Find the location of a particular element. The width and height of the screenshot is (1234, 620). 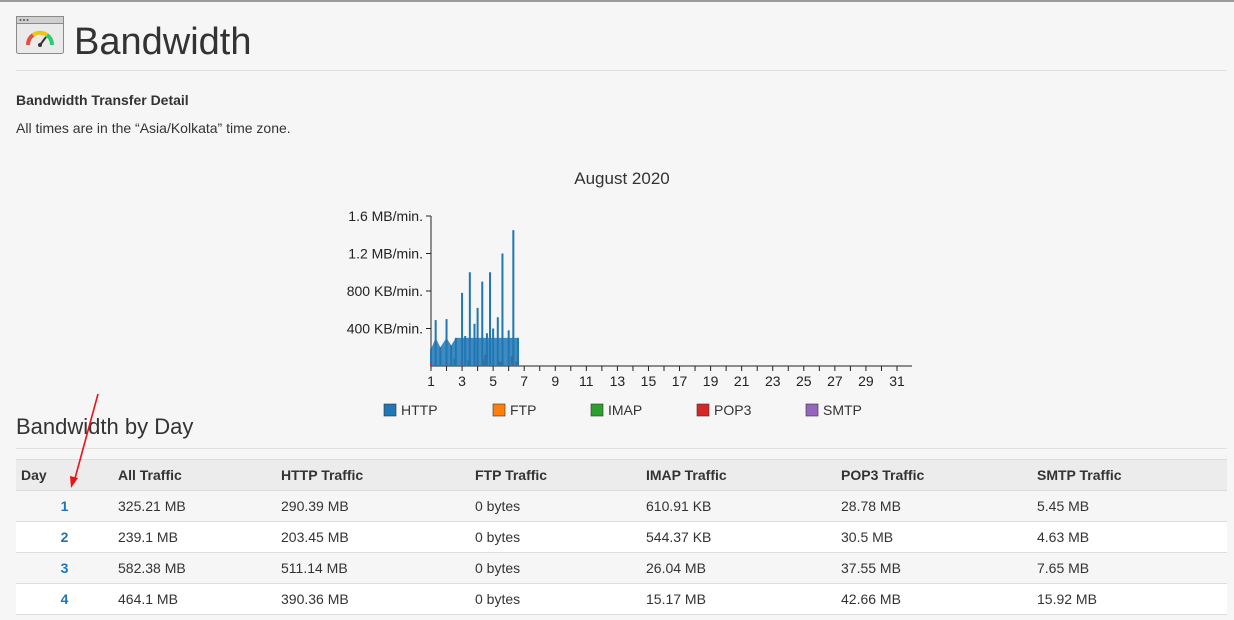

x-tick-label: 29 is located at coordinates (866, 381).